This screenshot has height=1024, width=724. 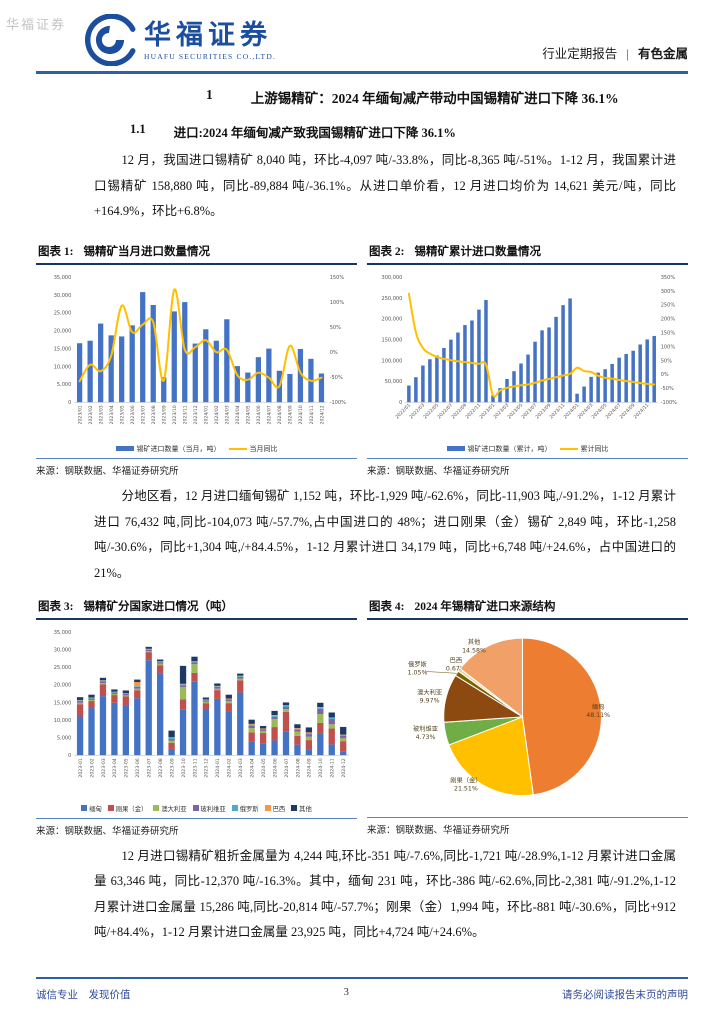 What do you see at coordinates (301, 808) in the screenshot?
I see `legend-item: 其他` at bounding box center [301, 808].